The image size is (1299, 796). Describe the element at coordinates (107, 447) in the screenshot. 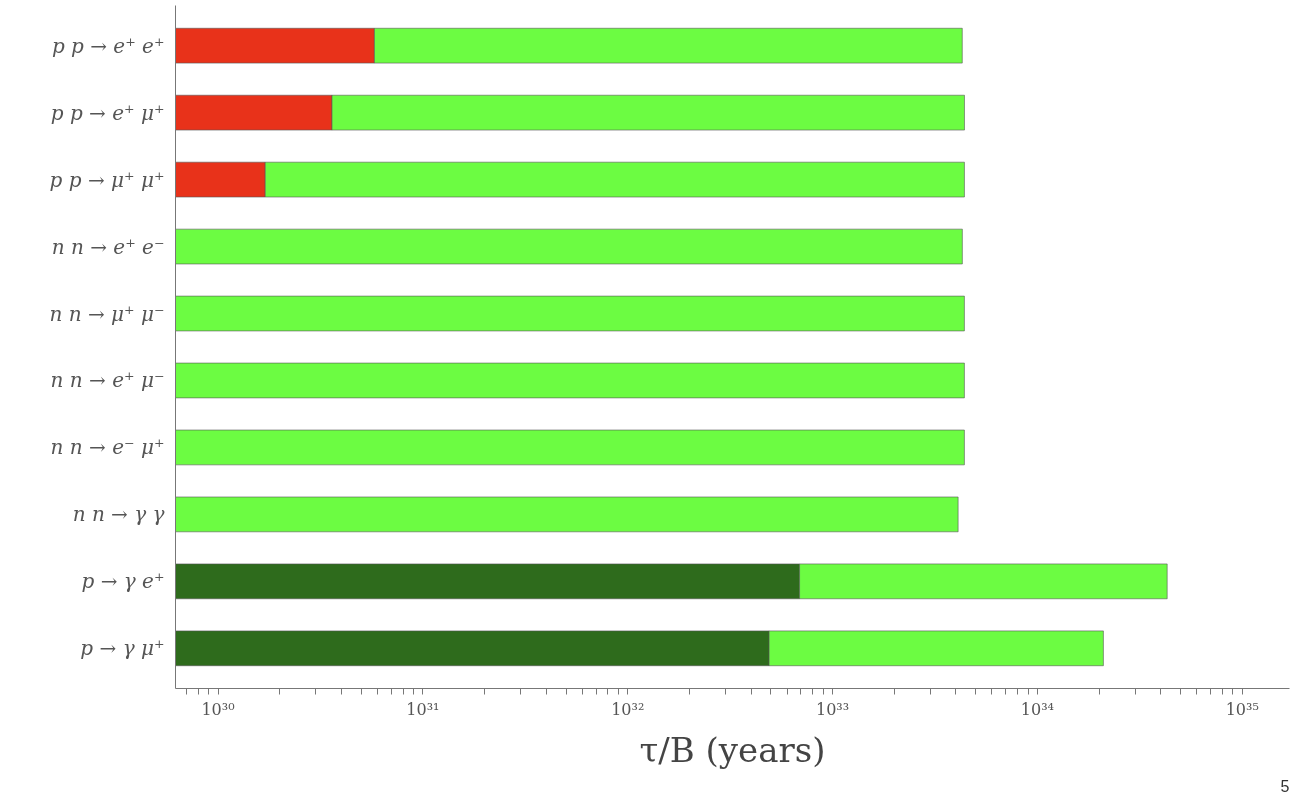

I see `y-tick-label: n n → e⁻ μ⁺` at that location.